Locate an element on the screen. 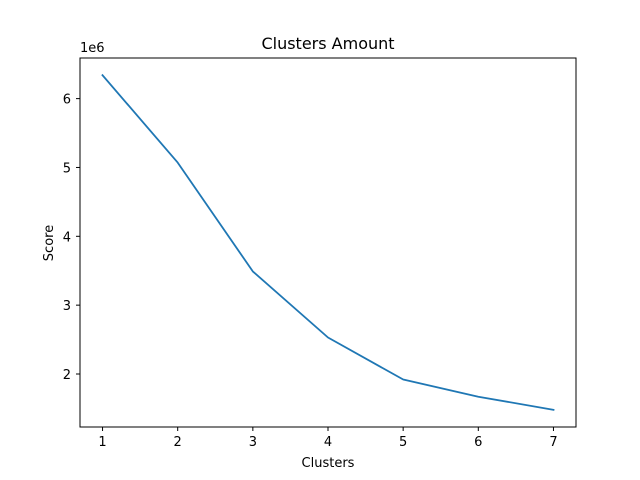 The width and height of the screenshot is (640, 480). y-tick-label: 2 is located at coordinates (67, 375).